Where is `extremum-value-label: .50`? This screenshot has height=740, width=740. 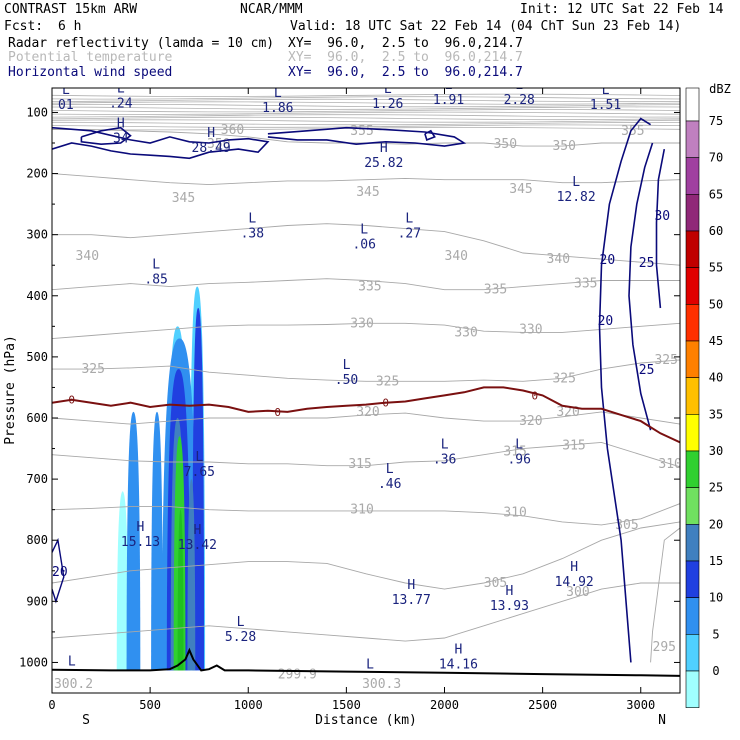
extremum-value-label: .50 is located at coordinates (346, 380).